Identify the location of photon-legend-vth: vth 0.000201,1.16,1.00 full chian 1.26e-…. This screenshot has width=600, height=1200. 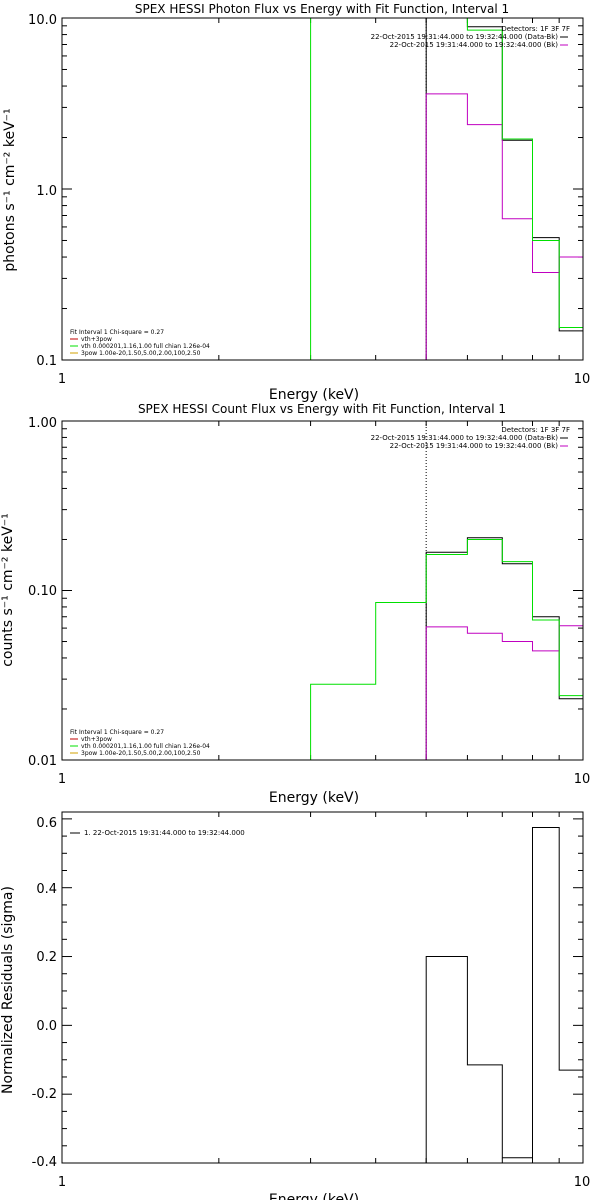
(145, 346).